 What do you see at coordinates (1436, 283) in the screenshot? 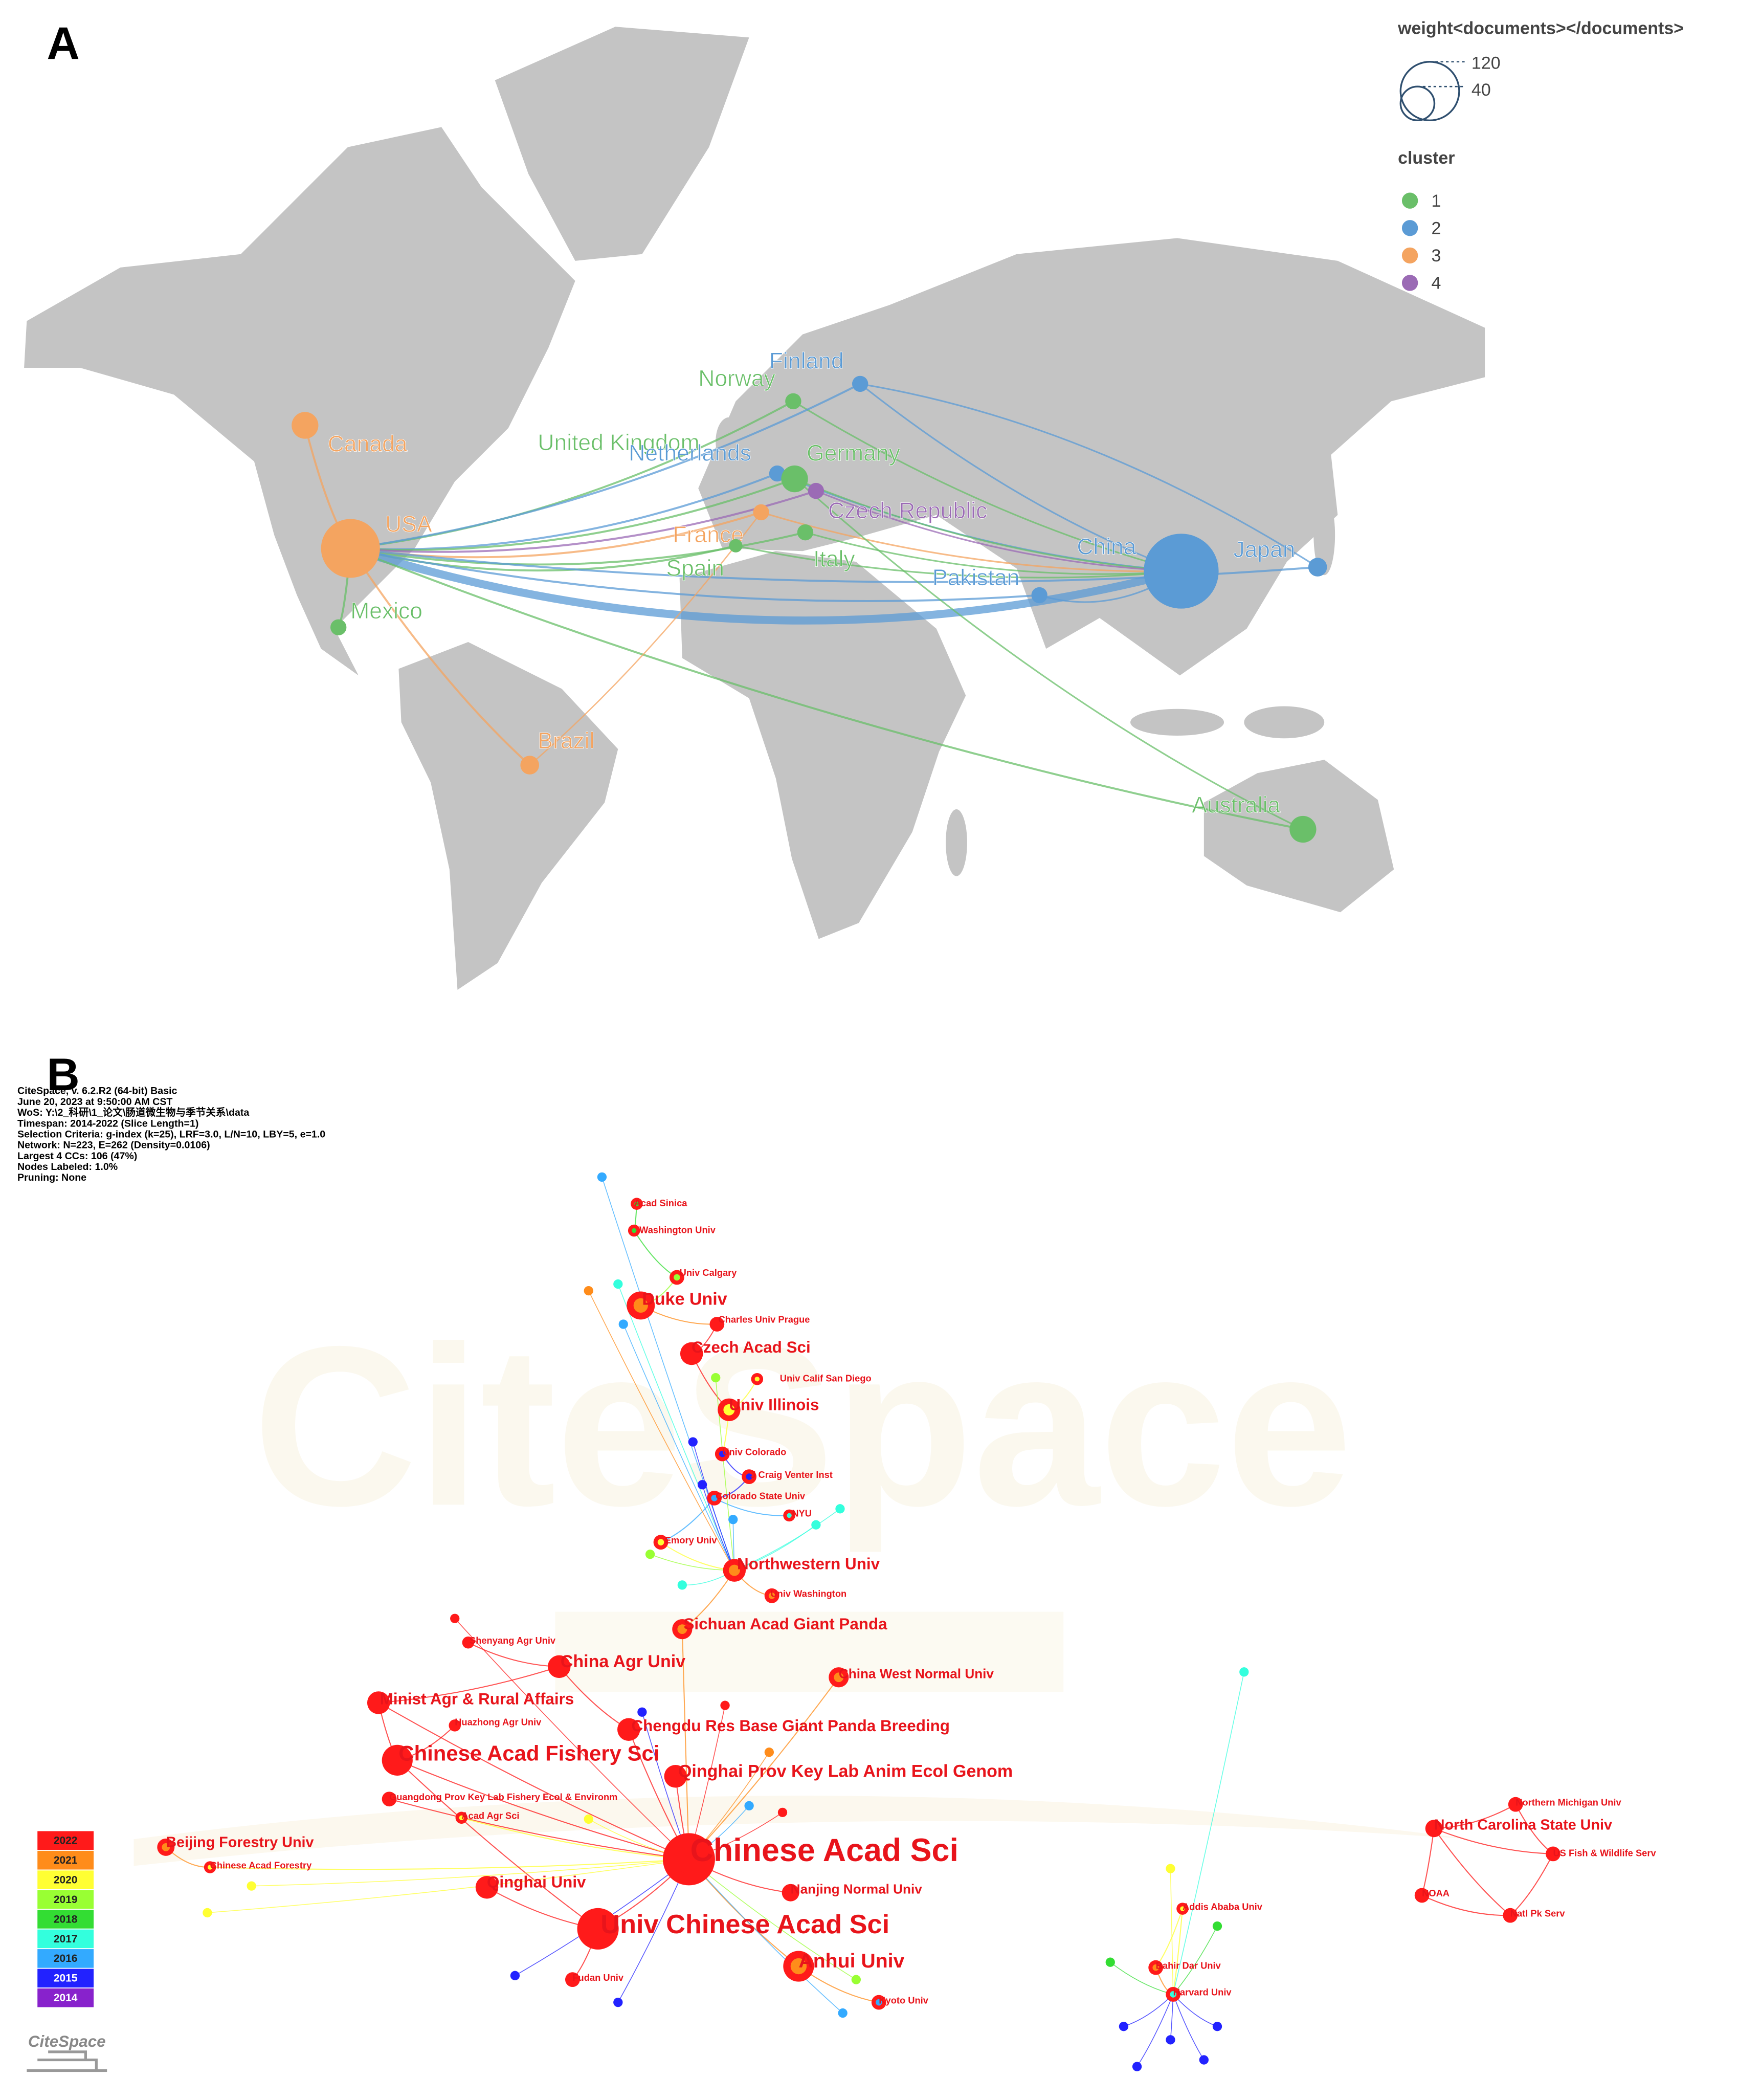
I see `cluster-label: 4` at bounding box center [1436, 283].